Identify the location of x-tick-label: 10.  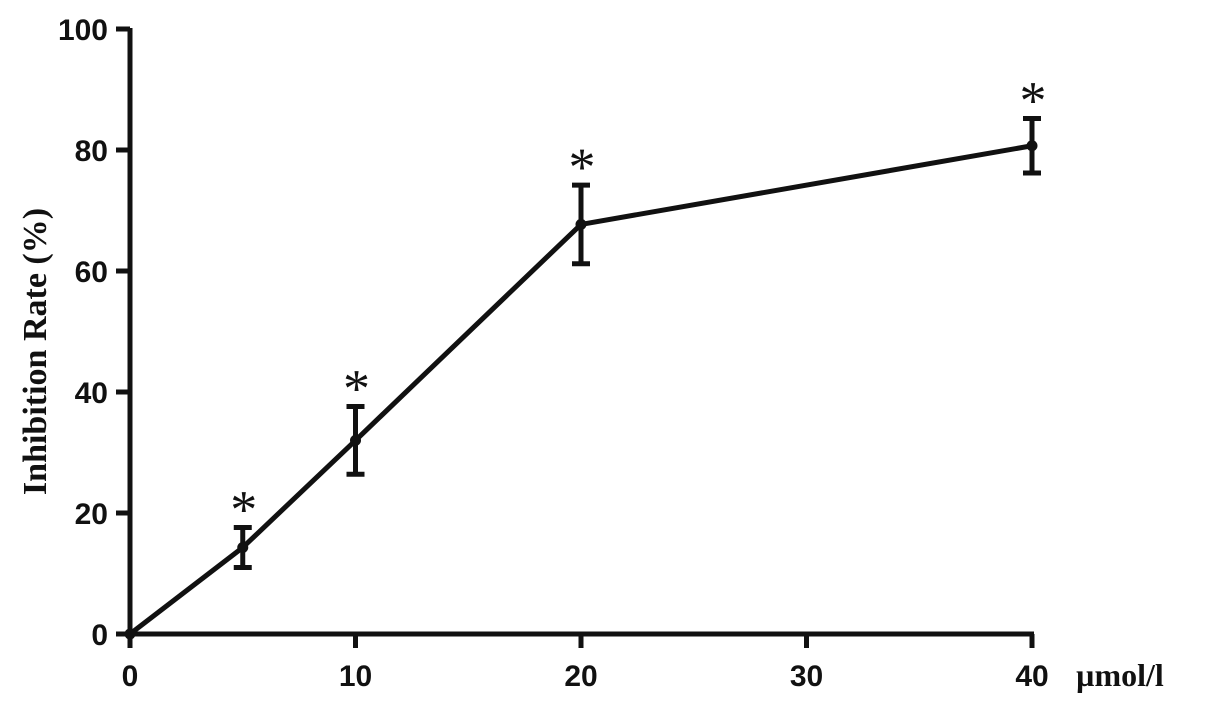
(355, 676).